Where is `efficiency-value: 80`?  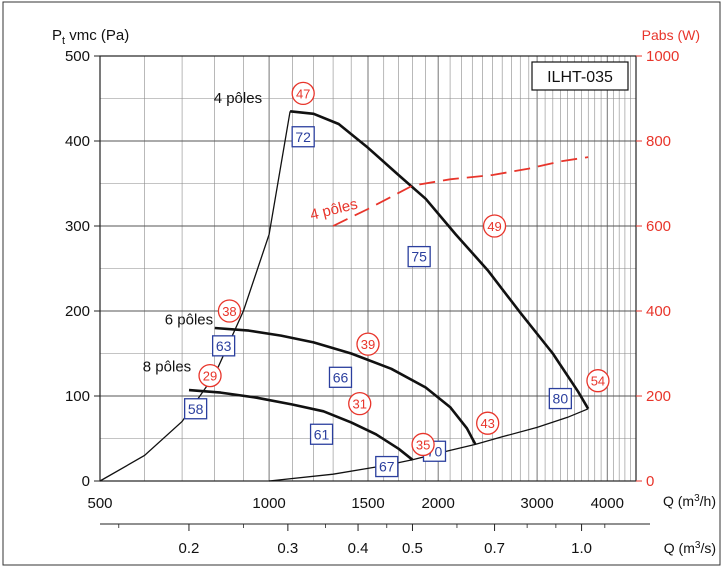 efficiency-value: 80 is located at coordinates (561, 399).